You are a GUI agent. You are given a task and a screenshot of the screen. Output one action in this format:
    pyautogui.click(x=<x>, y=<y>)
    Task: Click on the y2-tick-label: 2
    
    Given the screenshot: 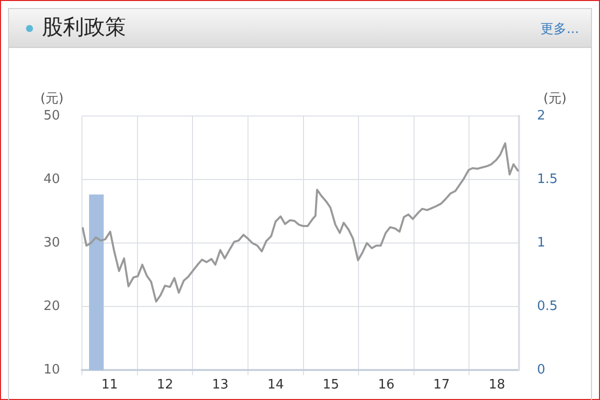 What is the action you would take?
    pyautogui.click(x=541, y=116)
    